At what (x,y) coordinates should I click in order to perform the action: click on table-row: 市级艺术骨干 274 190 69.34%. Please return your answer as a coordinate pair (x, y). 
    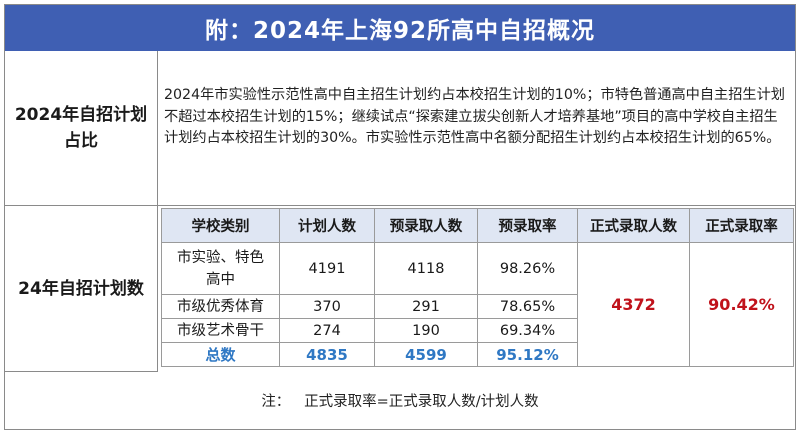
    Looking at the image, I should click on (477, 330).